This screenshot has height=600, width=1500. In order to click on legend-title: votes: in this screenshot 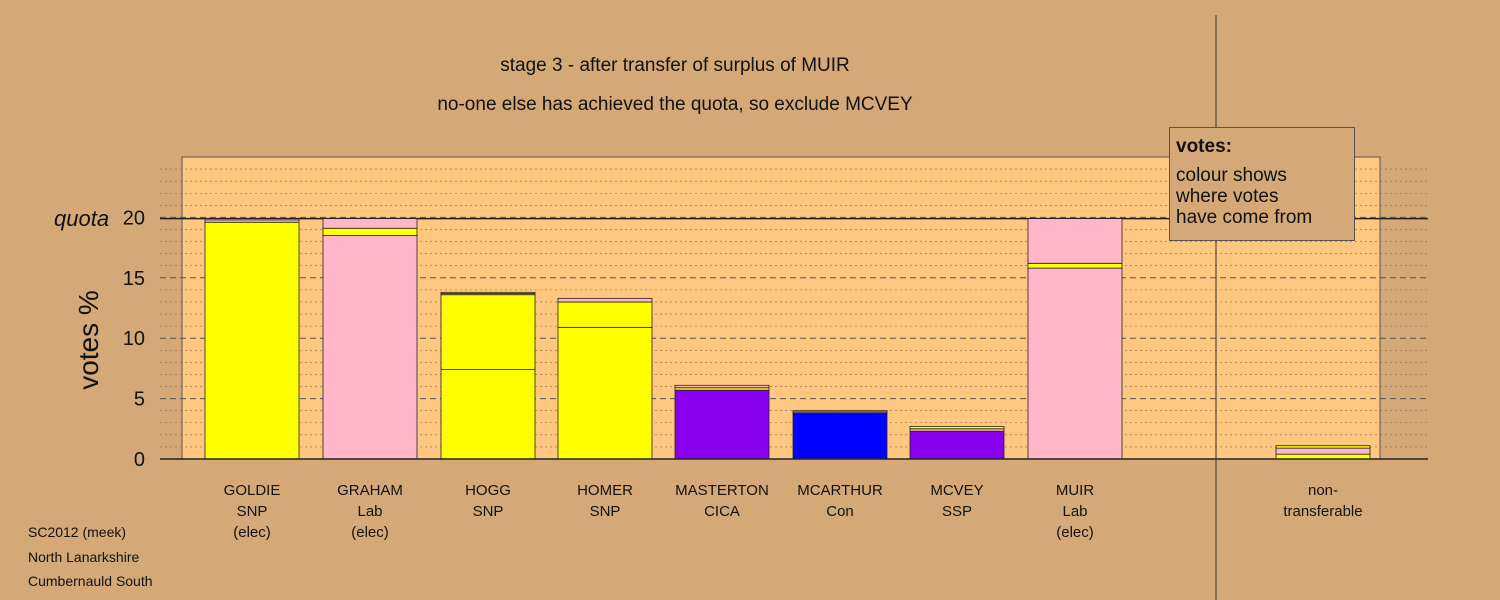, I will do `click(1204, 146)`.